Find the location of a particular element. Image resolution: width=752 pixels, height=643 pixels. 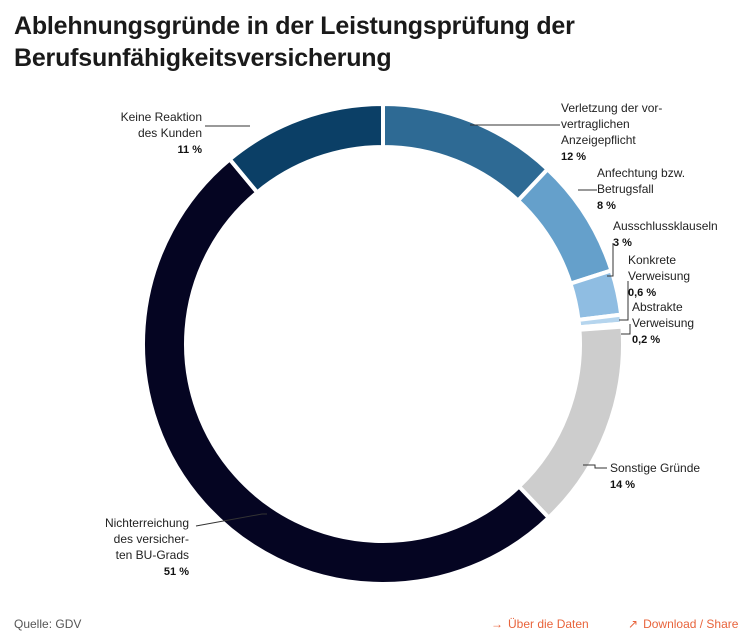

slice-value-8: 11 % is located at coordinates (190, 150).